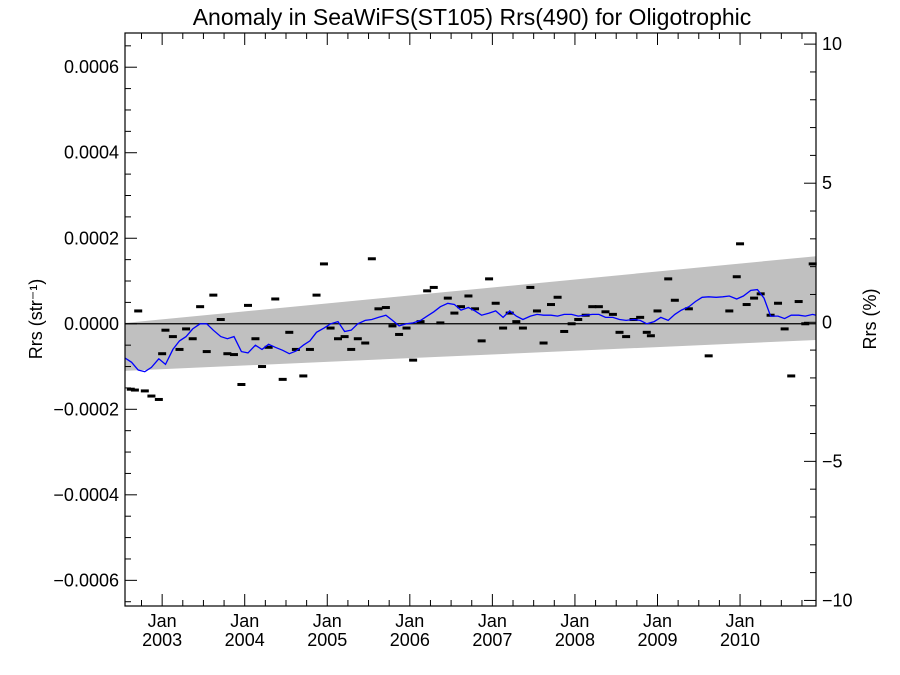 Image resolution: width=900 pixels, height=675 pixels. I want to click on y-tick-label-right: −10, so click(837, 600).